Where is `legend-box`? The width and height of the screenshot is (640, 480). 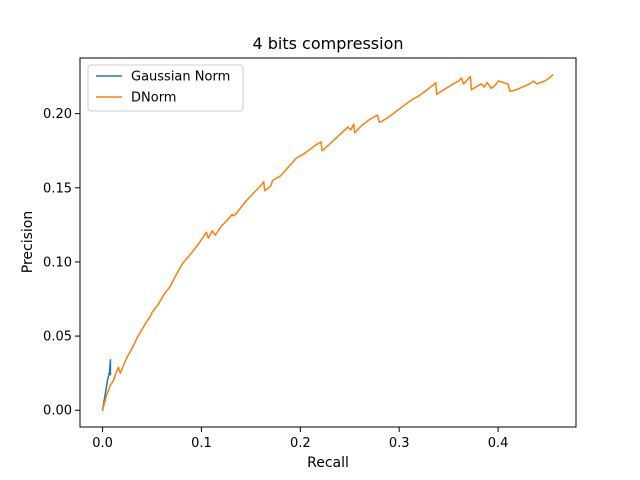 legend-box is located at coordinates (165, 88).